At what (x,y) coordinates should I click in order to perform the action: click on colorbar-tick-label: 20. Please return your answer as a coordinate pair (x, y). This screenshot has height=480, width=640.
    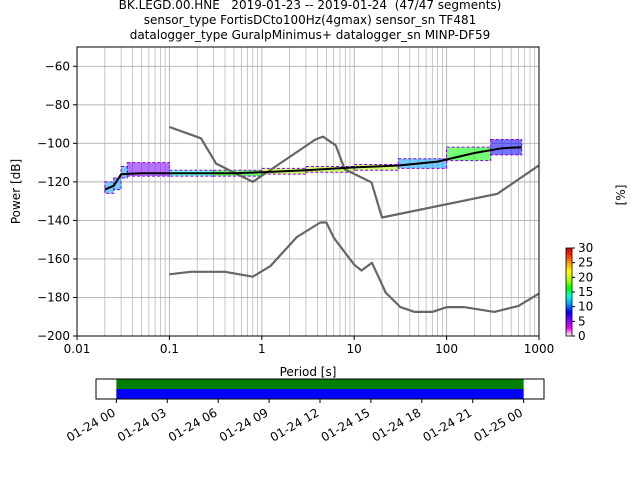
    Looking at the image, I should click on (585, 277).